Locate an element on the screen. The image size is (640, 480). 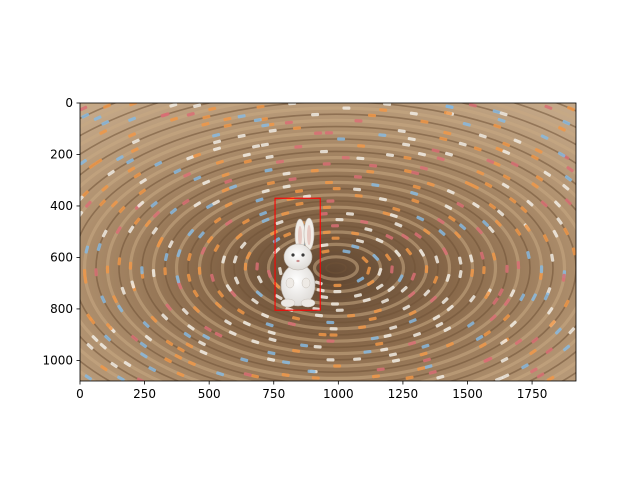
weave-ring is located at coordinates (336, 268).